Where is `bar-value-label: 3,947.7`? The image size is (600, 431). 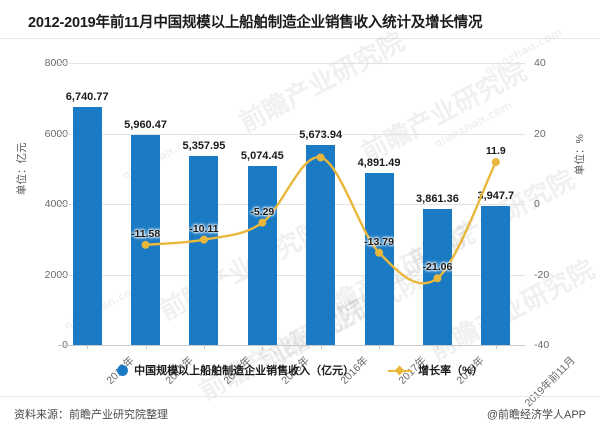 bar-value-label: 3,947.7 is located at coordinates (496, 195).